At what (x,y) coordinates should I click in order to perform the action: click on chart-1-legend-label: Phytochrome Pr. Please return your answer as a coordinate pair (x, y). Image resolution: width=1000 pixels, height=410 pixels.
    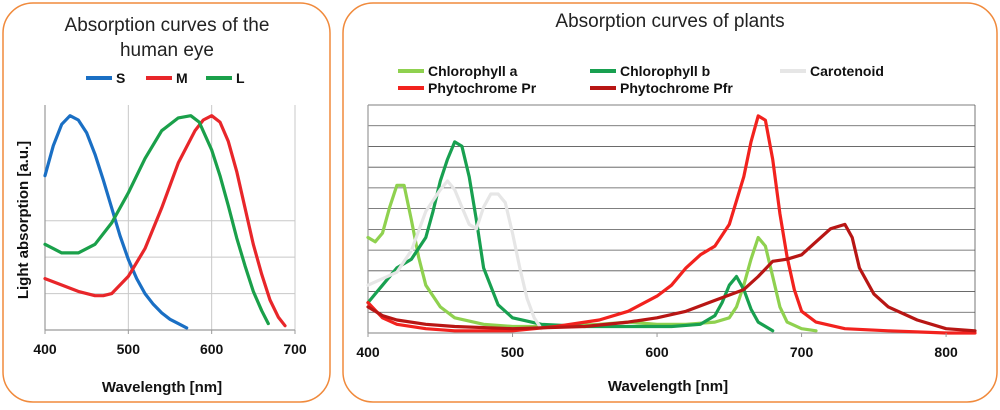
    Looking at the image, I should click on (482, 88).